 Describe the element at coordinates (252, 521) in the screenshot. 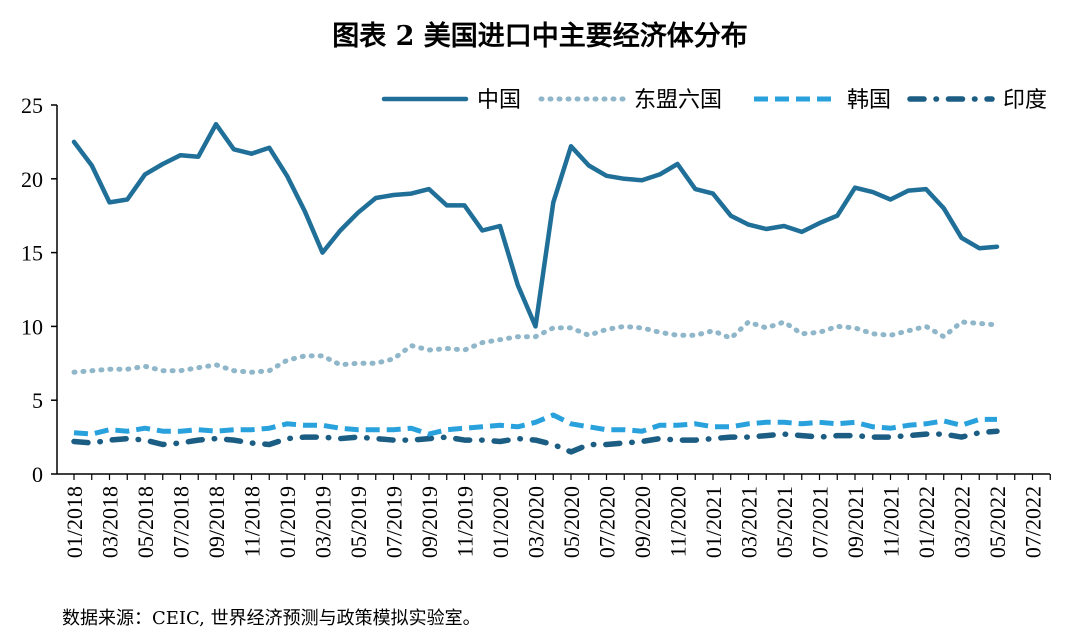

I see `x-tick-label: 11/2018` at that location.